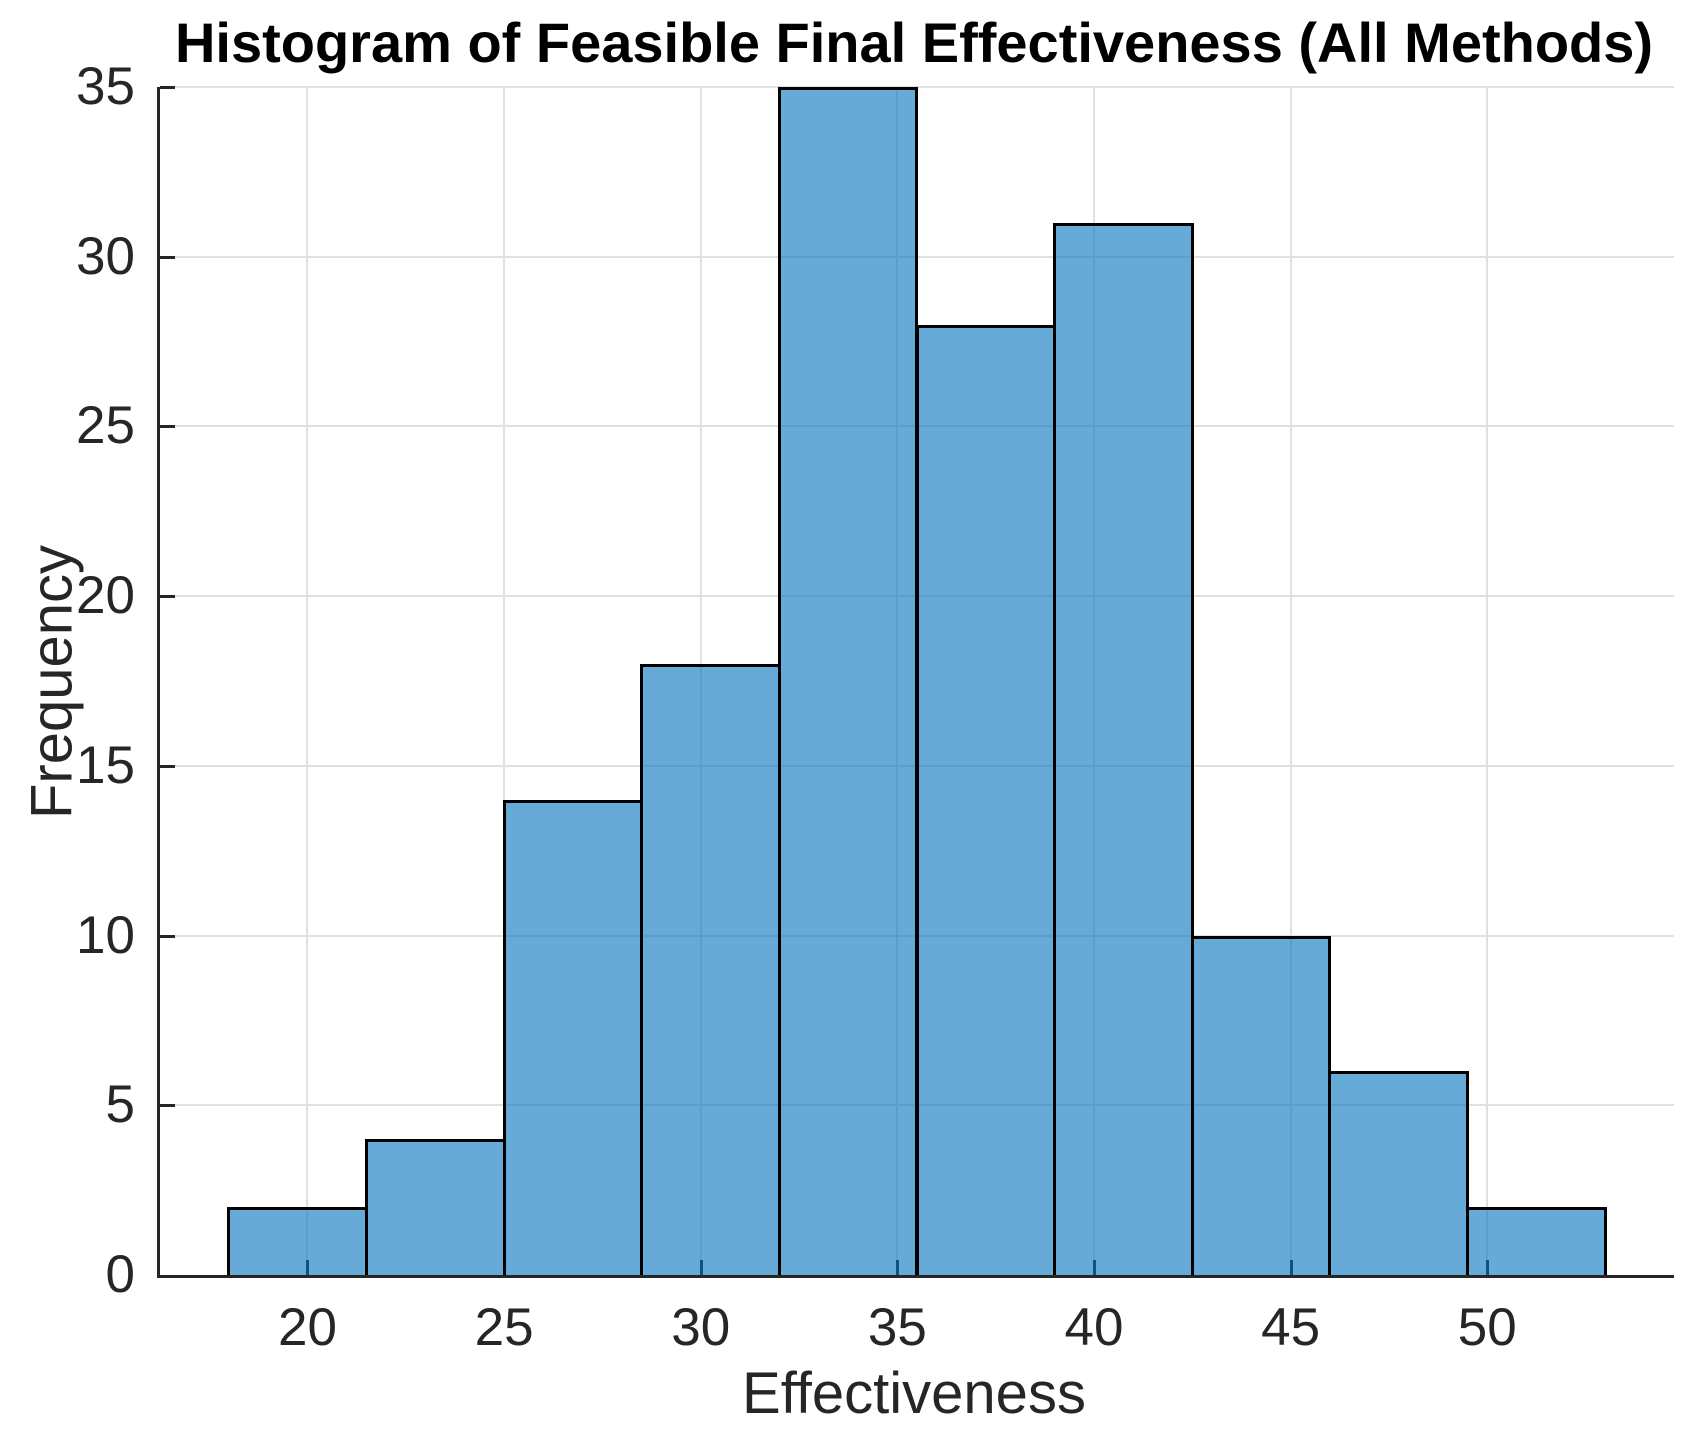  I want to click on x-tick-label: 20, so click(307, 1327).